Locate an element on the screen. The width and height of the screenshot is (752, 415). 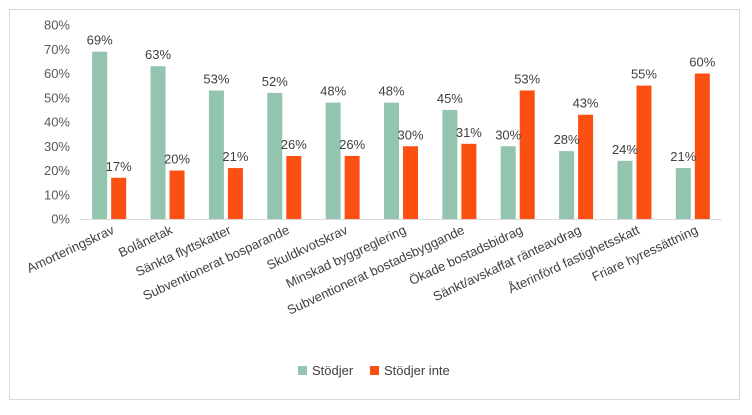
legend-label: Stödjer inte is located at coordinates (417, 370).